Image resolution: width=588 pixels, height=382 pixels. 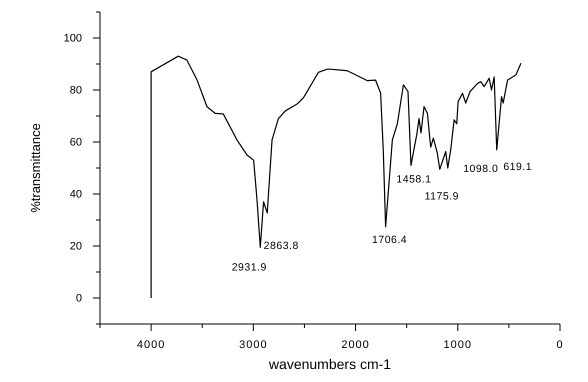 What do you see at coordinates (560, 344) in the screenshot?
I see `x-tick-label: 0` at bounding box center [560, 344].